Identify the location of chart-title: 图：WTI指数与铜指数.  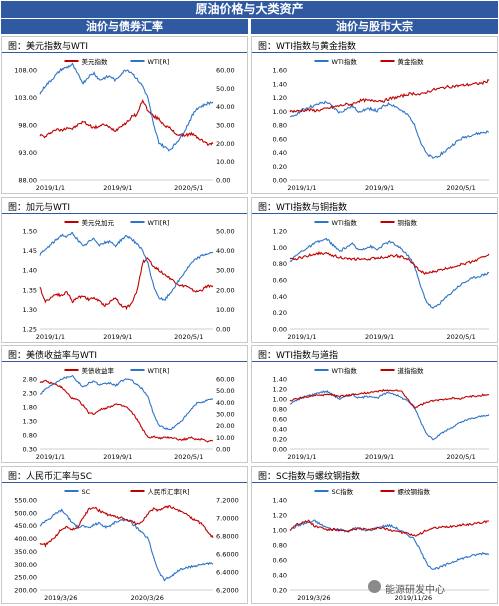
(303, 208).